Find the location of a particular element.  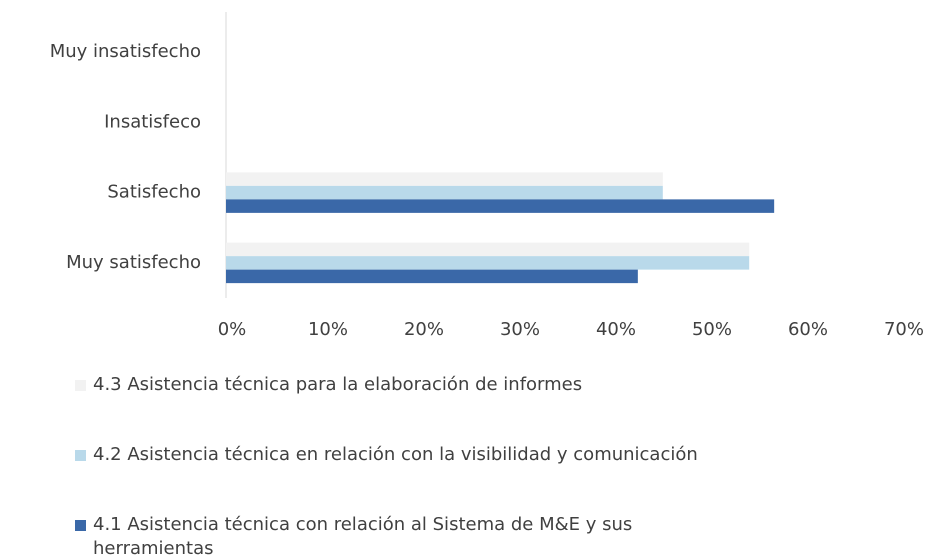

x-tick-label: 30% is located at coordinates (520, 329).